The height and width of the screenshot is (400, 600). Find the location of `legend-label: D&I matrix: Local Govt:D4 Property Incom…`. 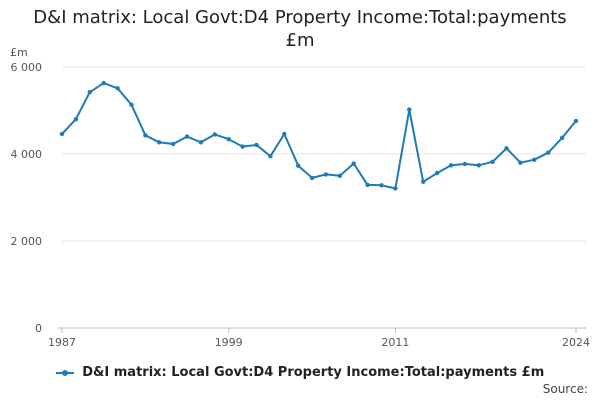

legend-label: D&I matrix: Local Govt:D4 Property Incom… is located at coordinates (313, 372).